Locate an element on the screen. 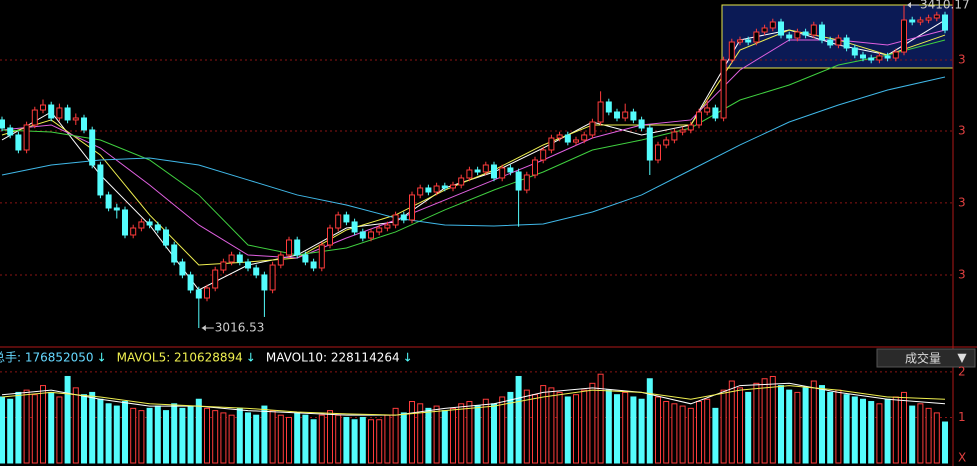 The image size is (977, 466). y-tick-label: 2 is located at coordinates (962, 371).